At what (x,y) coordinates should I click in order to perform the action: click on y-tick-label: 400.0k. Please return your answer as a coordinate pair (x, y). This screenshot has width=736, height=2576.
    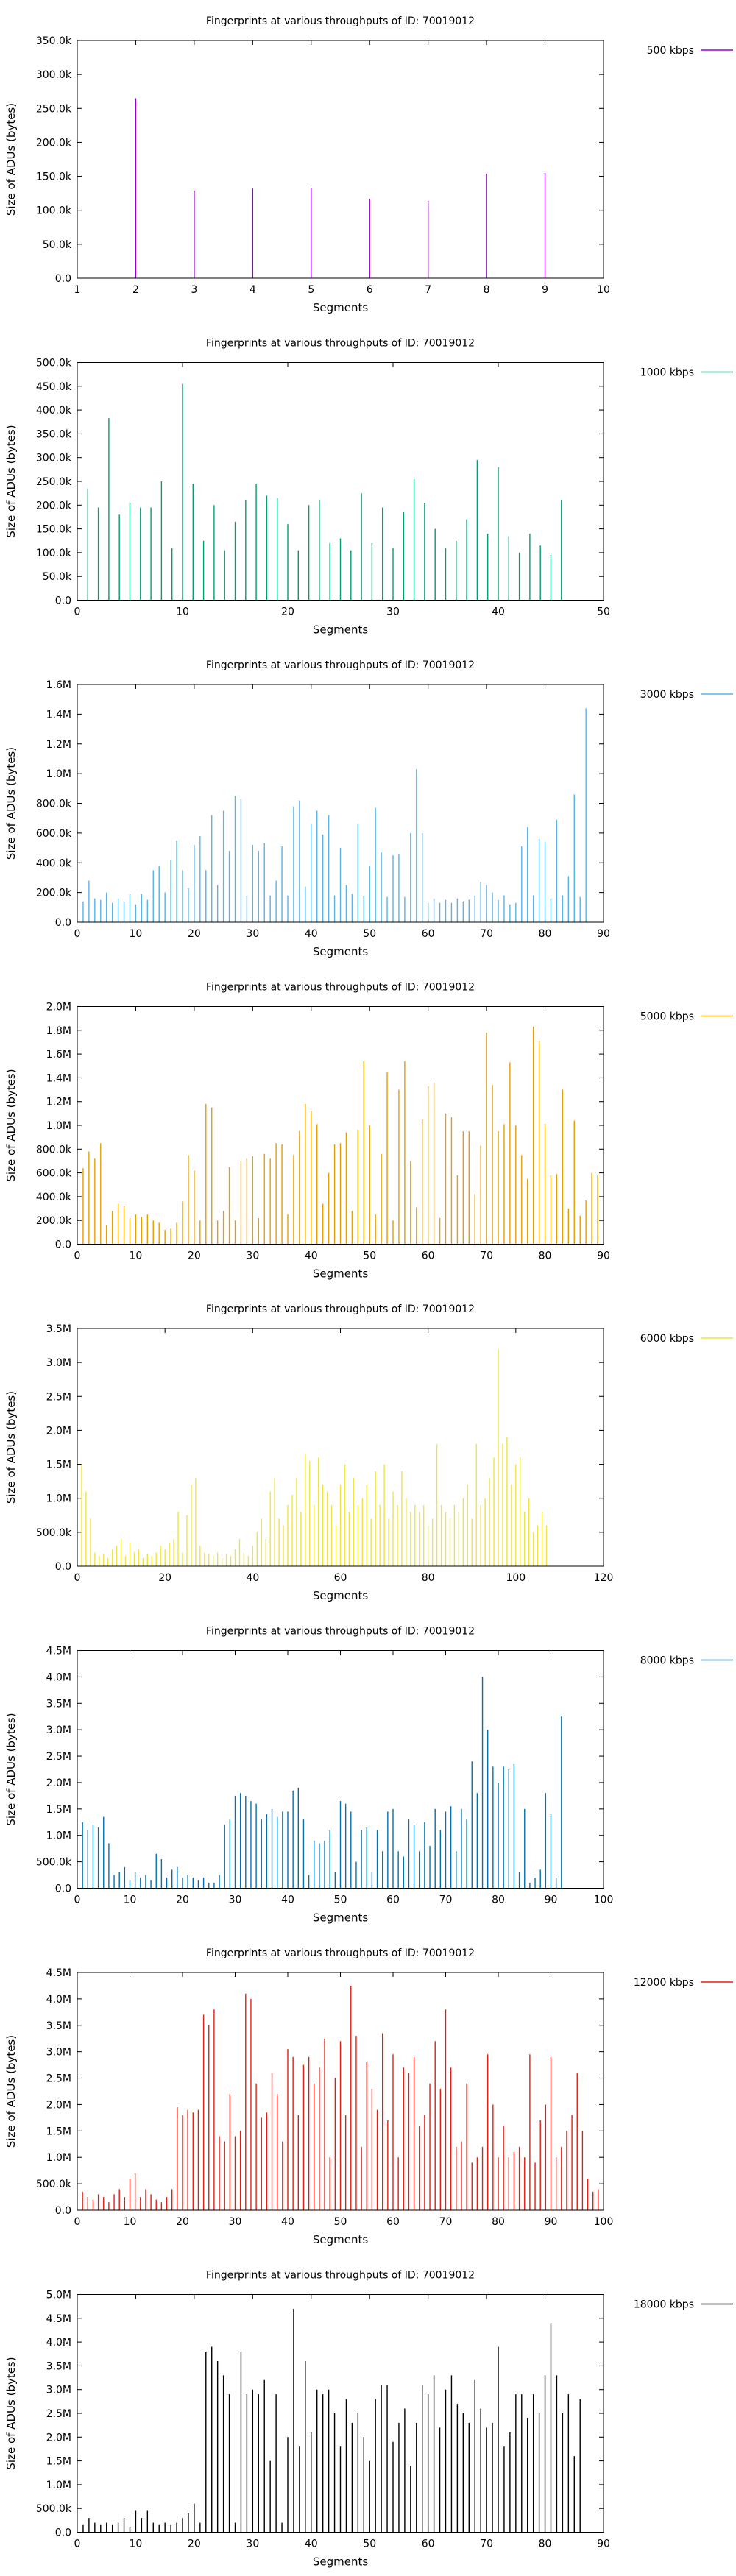
    Looking at the image, I should click on (54, 411).